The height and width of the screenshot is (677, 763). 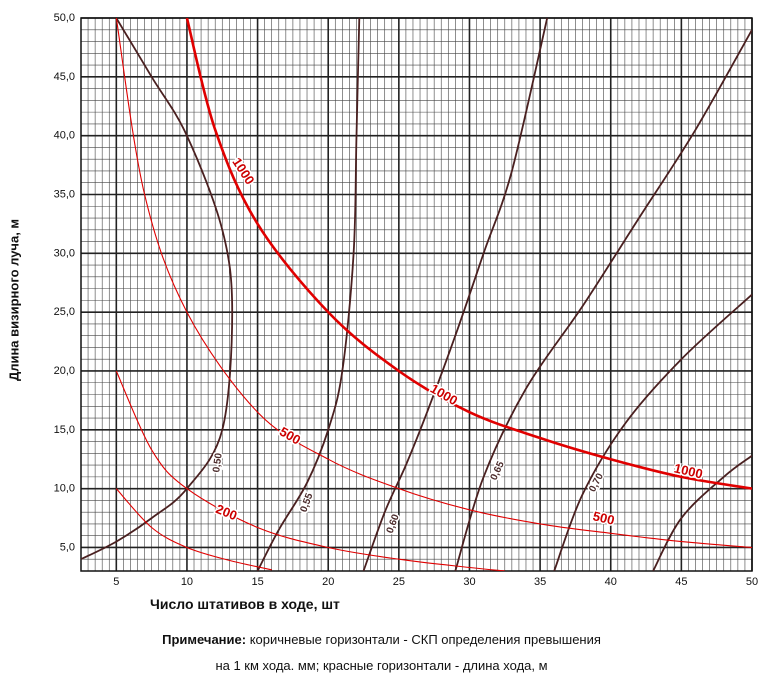 What do you see at coordinates (399, 582) in the screenshot?
I see `x-tick-label: 25` at bounding box center [399, 582].